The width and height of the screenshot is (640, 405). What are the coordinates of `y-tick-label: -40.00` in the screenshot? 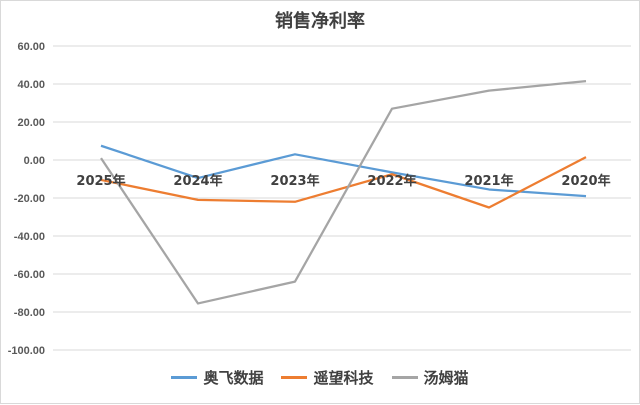 It's located at (29, 237).